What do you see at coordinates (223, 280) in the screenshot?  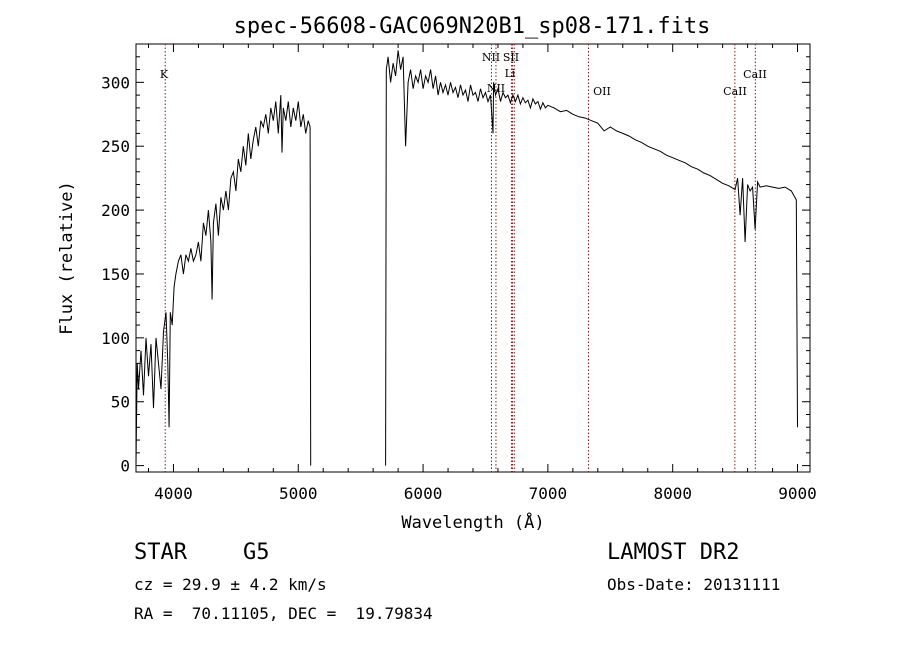 I see `spectrum-line` at bounding box center [223, 280].